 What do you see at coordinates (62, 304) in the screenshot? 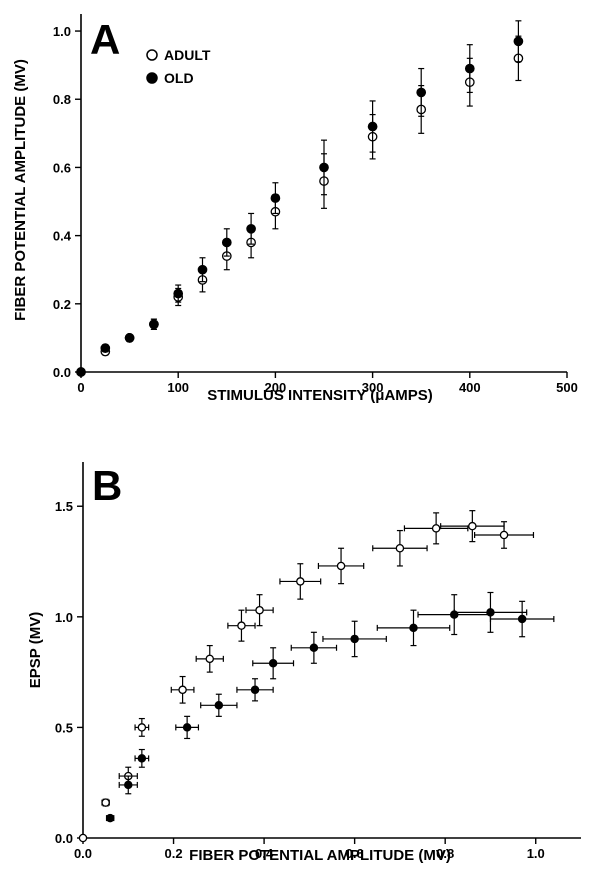
I see `panel-a-y-tick-label: 0.2` at bounding box center [62, 304].